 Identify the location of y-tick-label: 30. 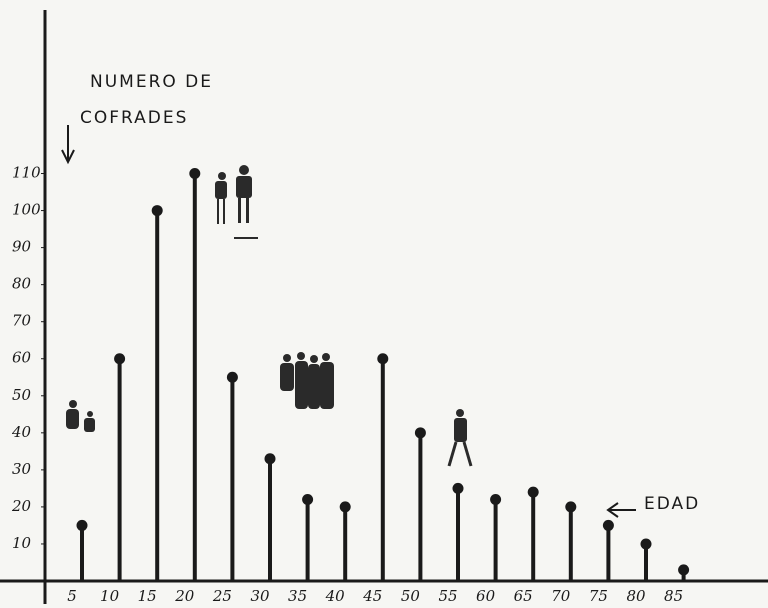
(22, 469).